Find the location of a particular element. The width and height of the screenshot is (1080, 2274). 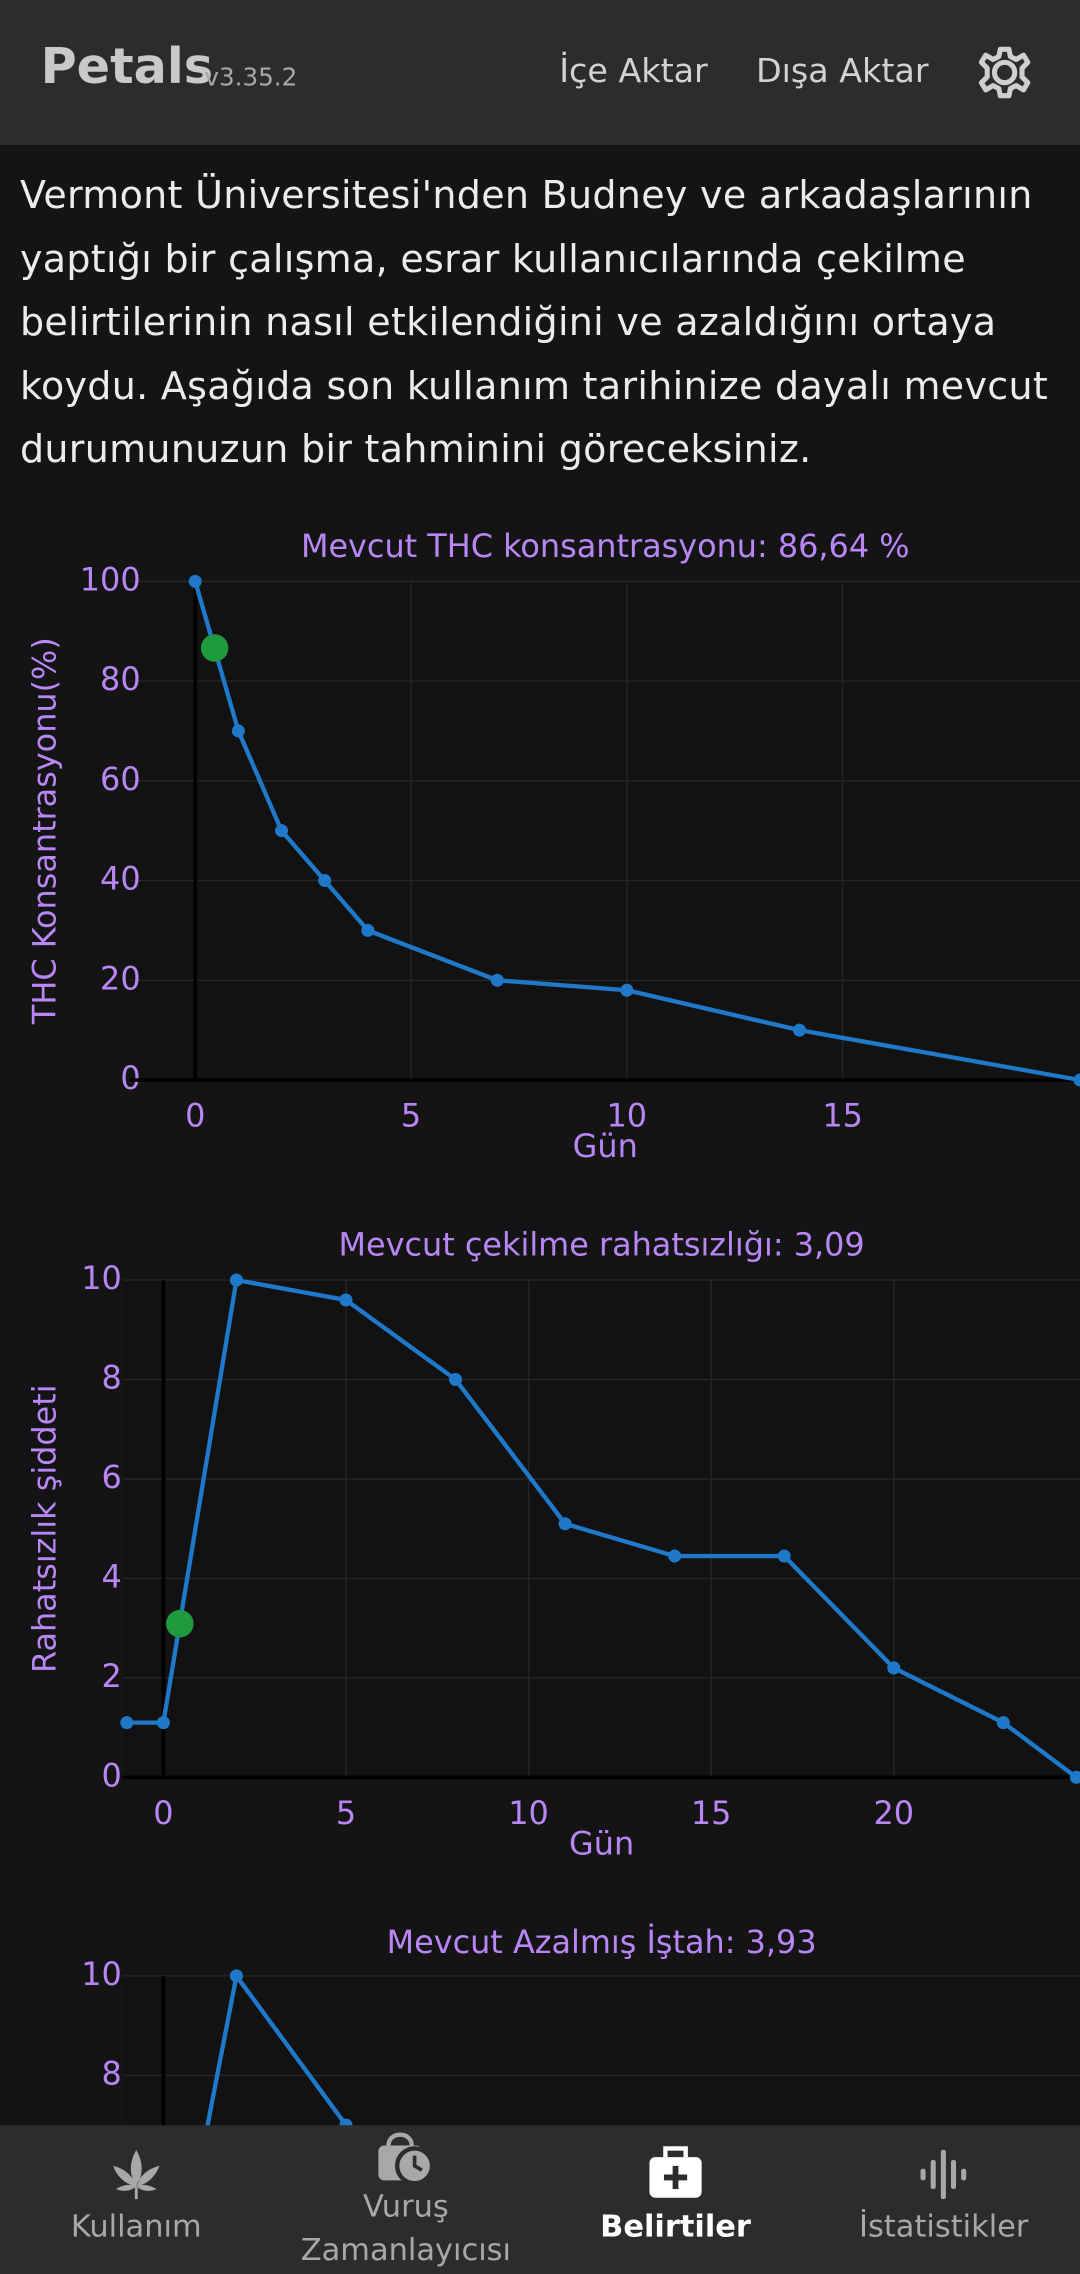

app-name: Petals is located at coordinates (127, 66).